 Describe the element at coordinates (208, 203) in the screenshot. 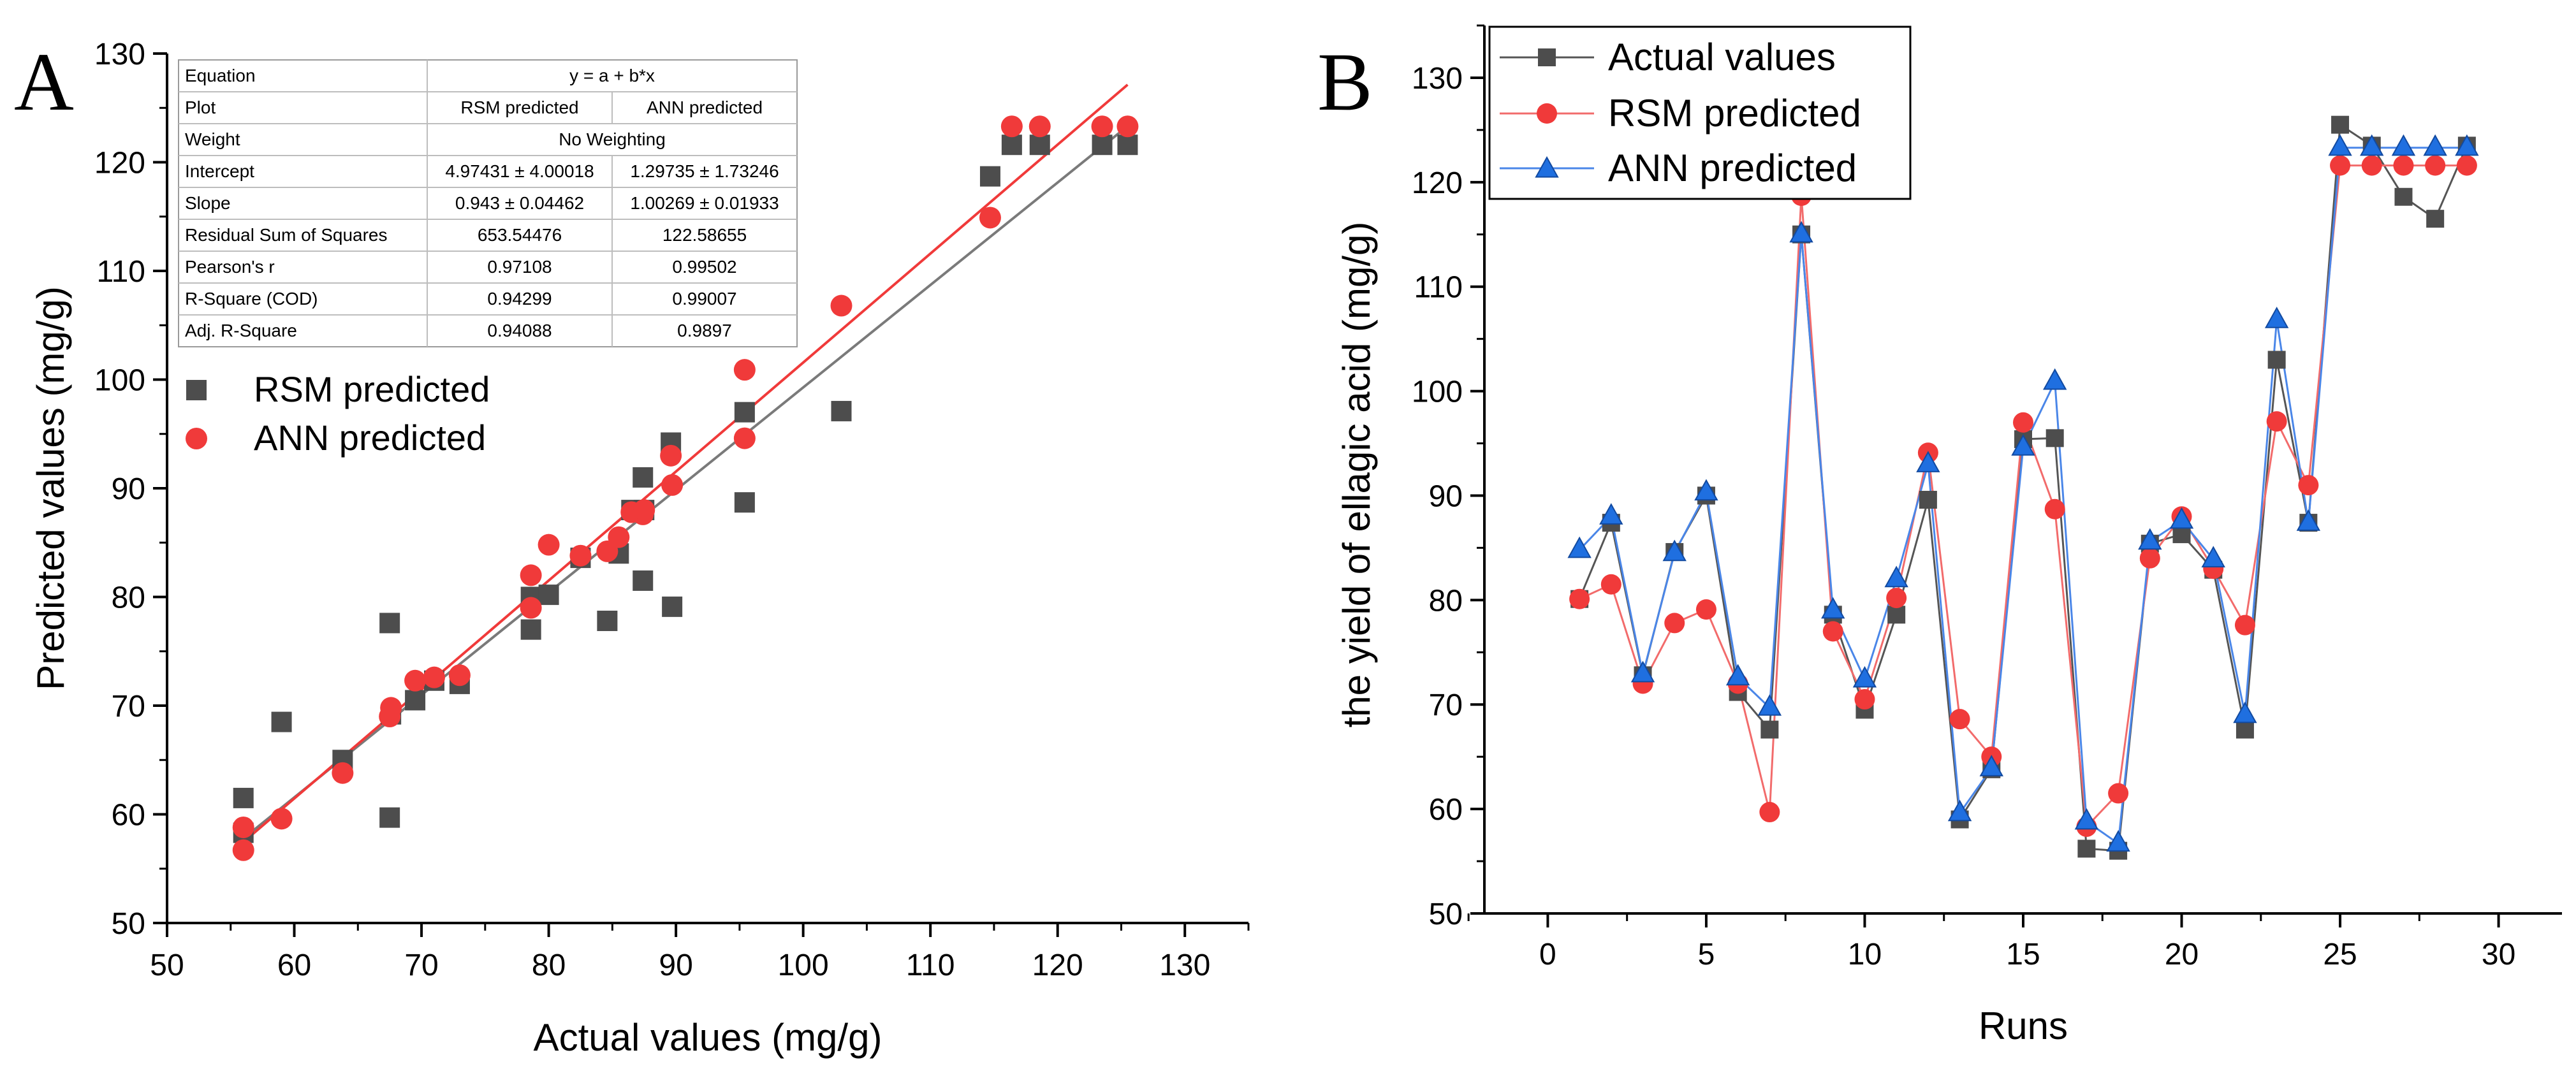

I see `table-row-label: Slope` at that location.